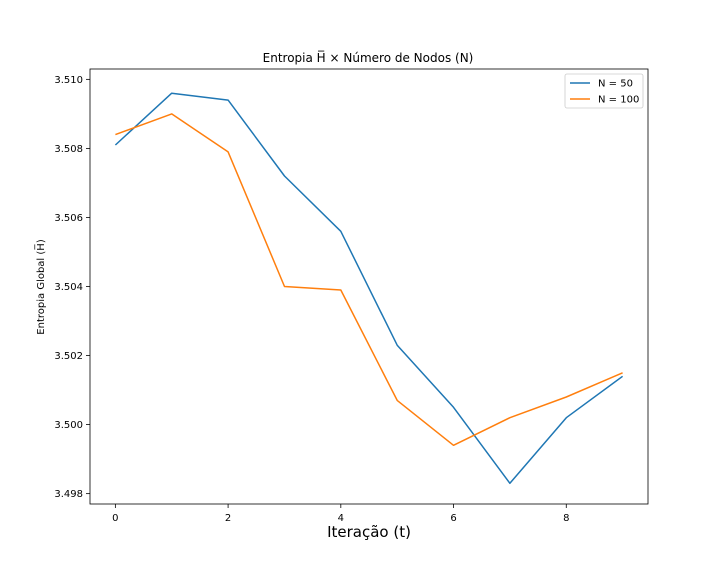 Image resolution: width=720 pixels, height=576 pixels. Describe the element at coordinates (618, 100) in the screenshot. I see `legend-label-2: N = 100` at that location.